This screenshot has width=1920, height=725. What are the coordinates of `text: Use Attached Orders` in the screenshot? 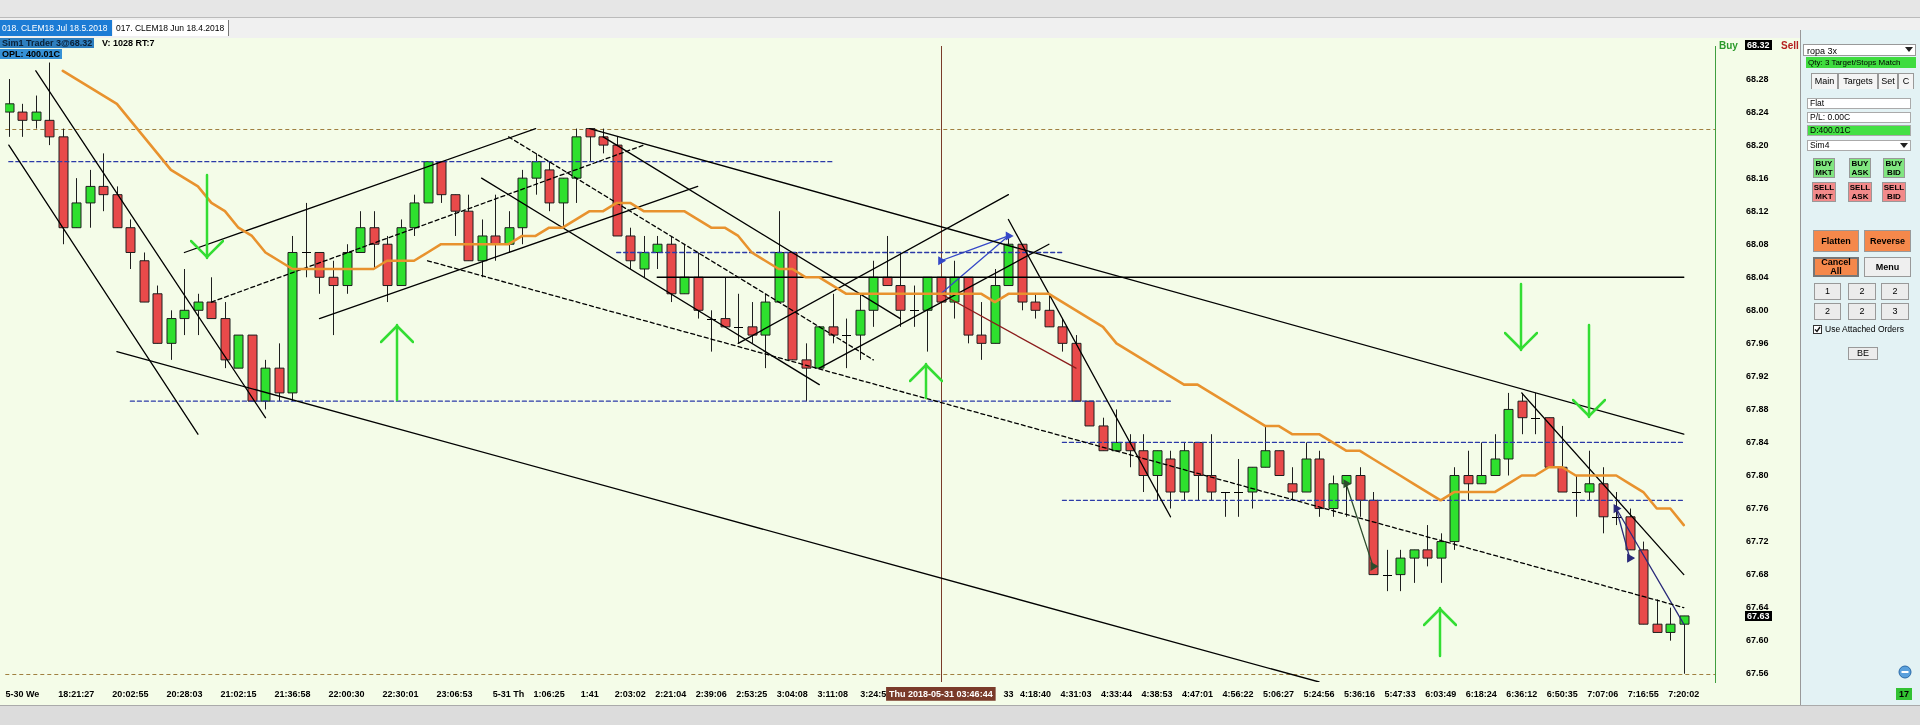 It's located at (1864, 329).